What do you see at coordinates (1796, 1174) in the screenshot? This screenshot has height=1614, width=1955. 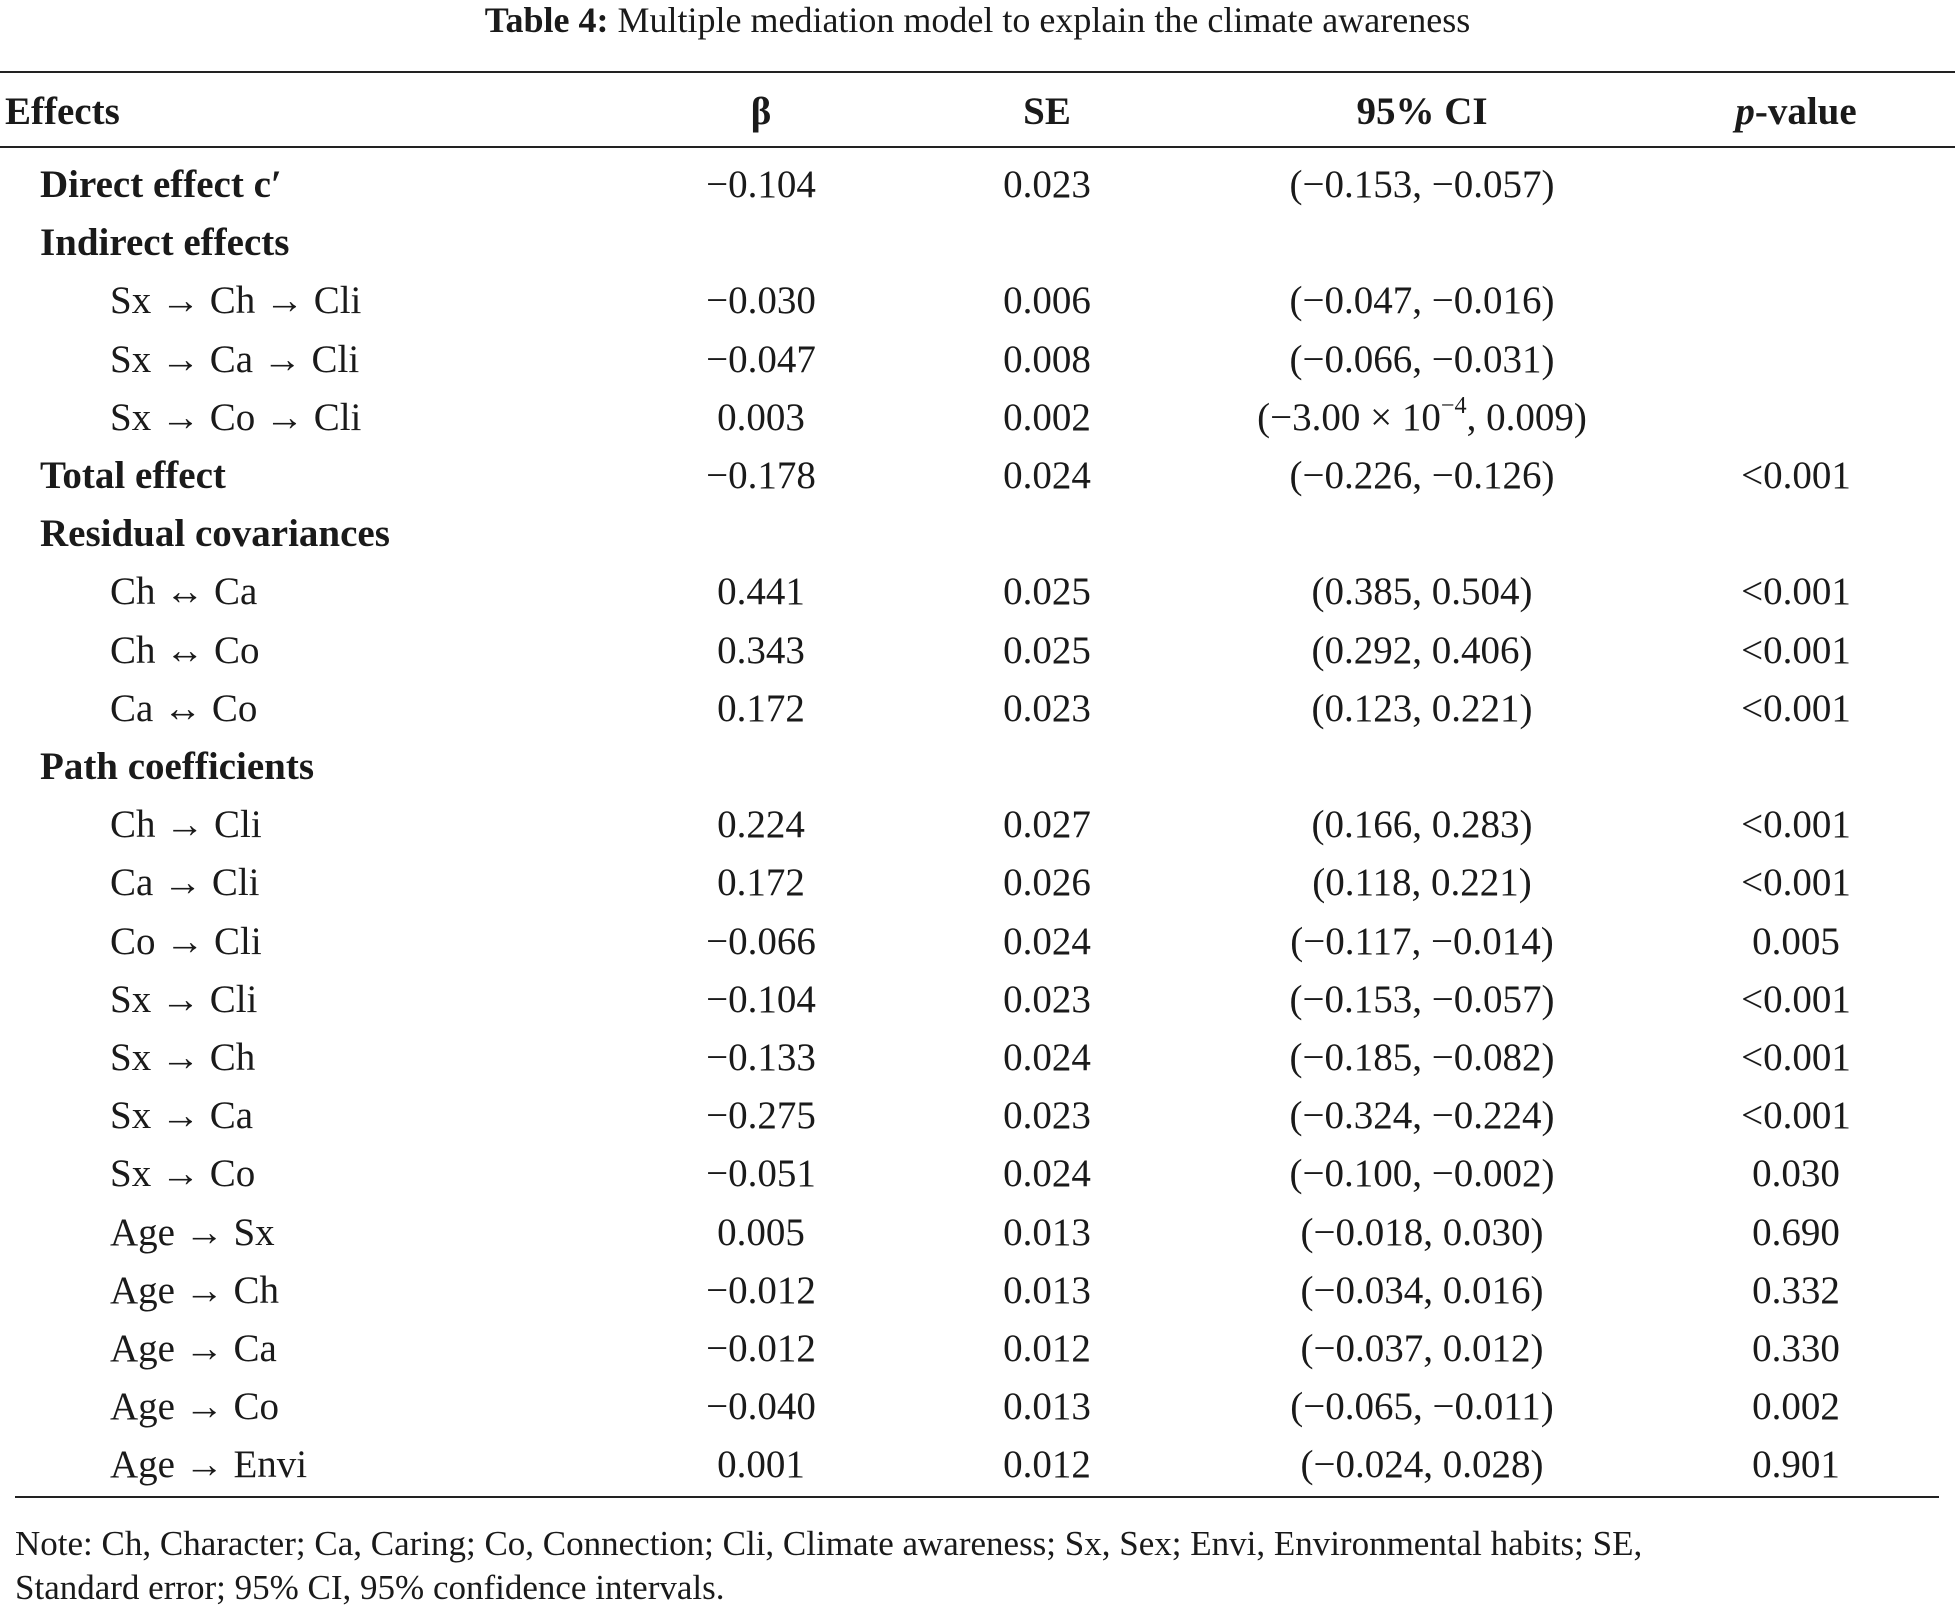 I see `table-cell: 0.030` at bounding box center [1796, 1174].